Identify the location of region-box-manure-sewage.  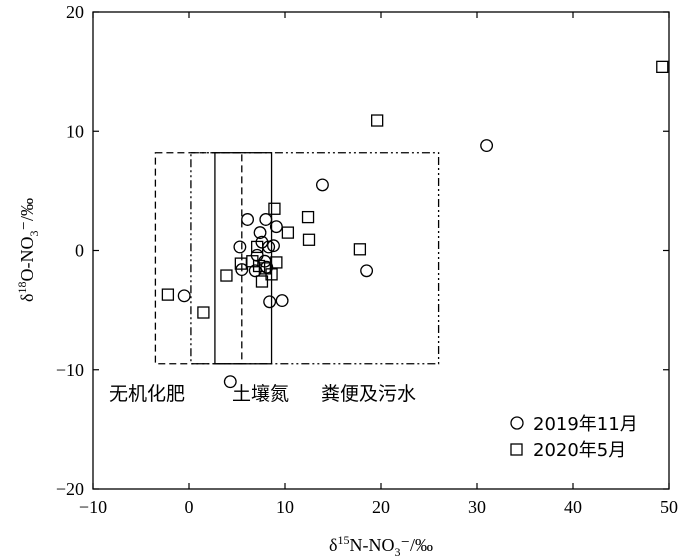
(315, 258).